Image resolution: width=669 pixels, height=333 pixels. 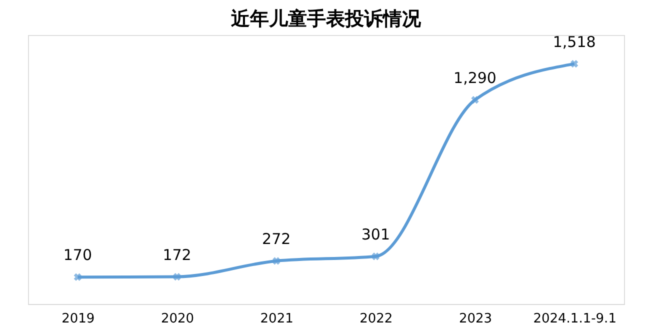 I want to click on x-tick-label: 2021, so click(x=277, y=319).